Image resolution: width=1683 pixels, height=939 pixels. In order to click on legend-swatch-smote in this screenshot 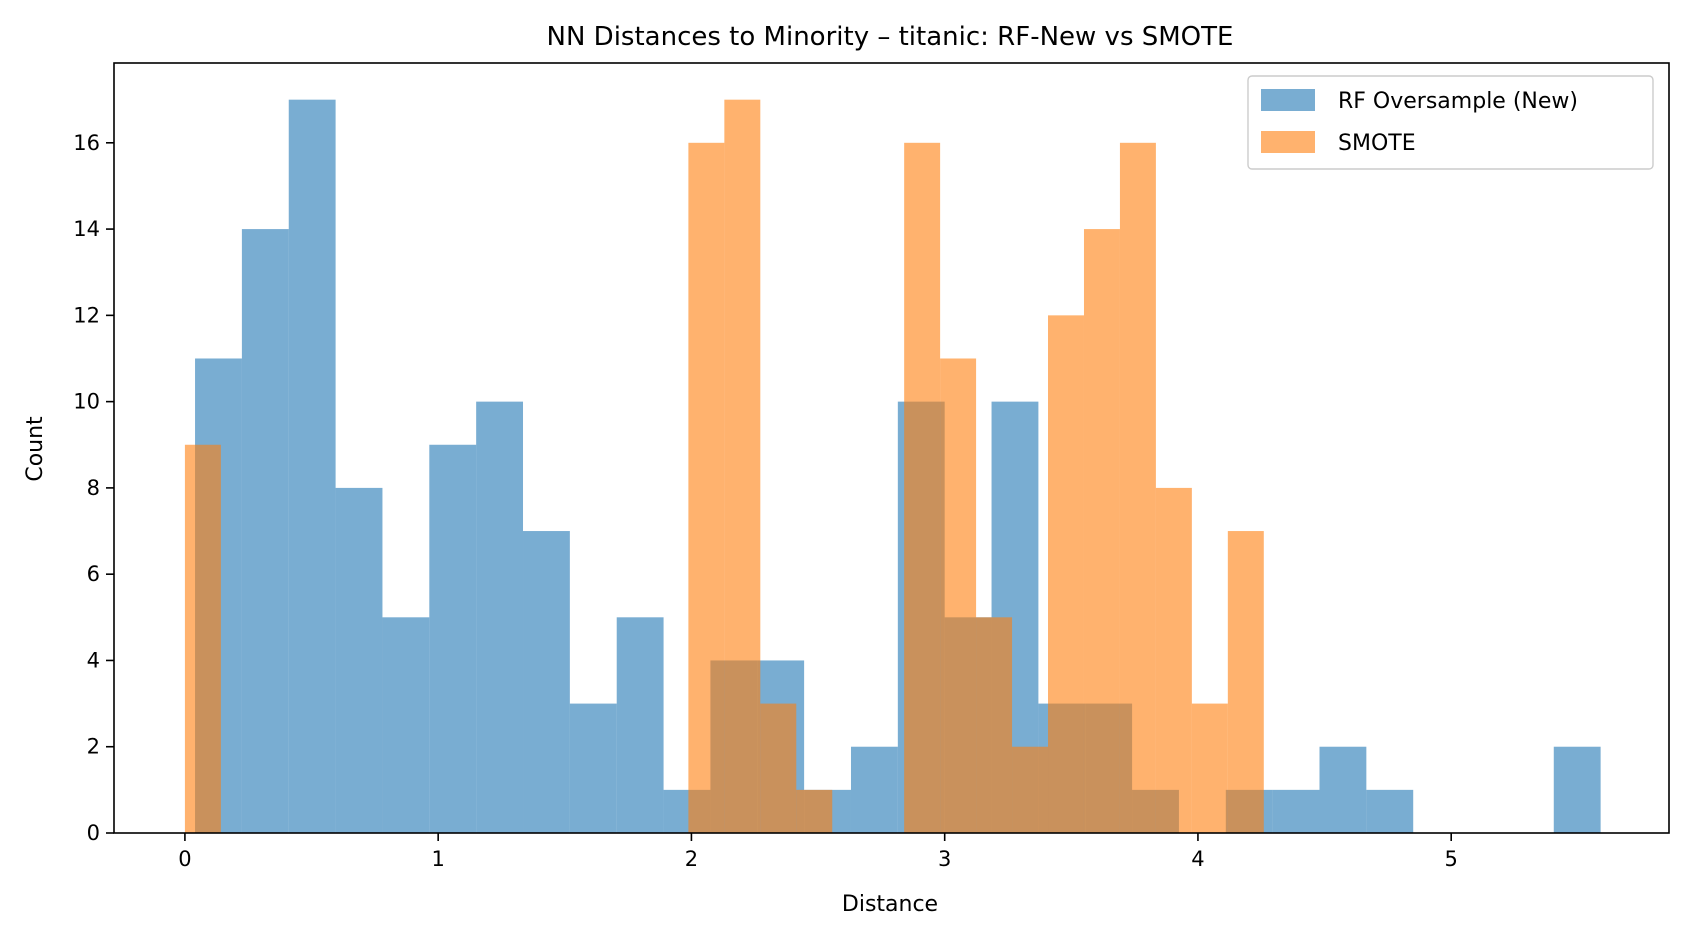, I will do `click(1288, 142)`.